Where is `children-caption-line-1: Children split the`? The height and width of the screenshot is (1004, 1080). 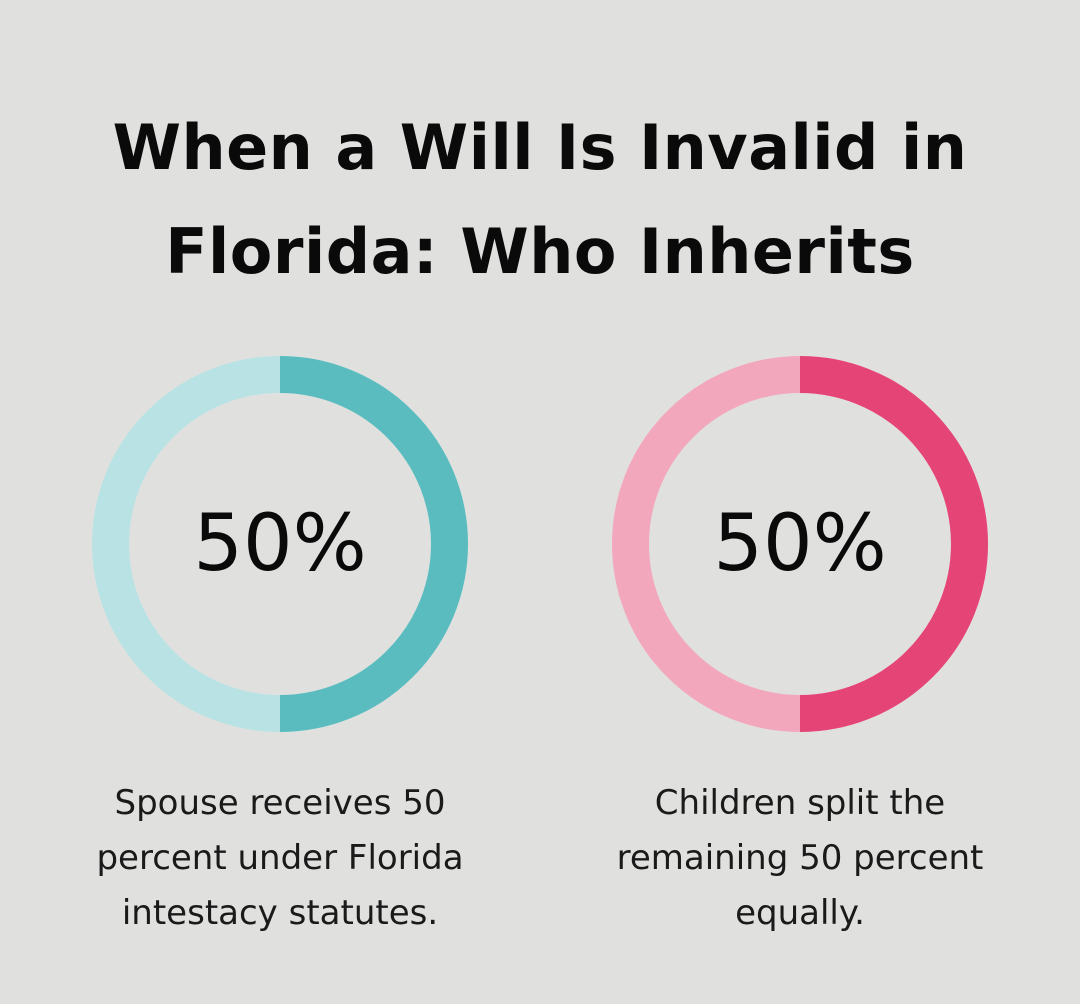 children-caption-line-1: Children split the is located at coordinates (800, 803).